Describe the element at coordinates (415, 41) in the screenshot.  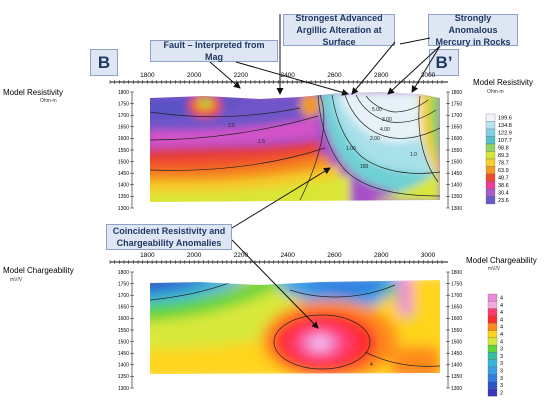
I see `mercury-arrow-left` at that location.